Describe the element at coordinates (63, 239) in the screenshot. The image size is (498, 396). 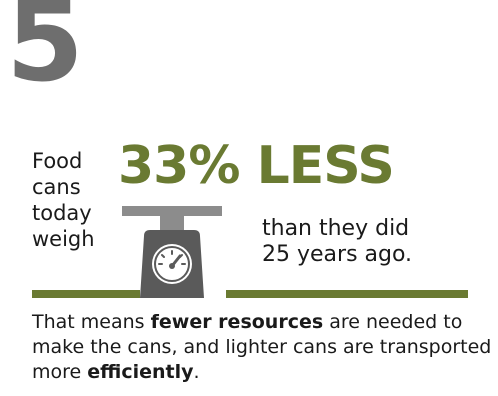
I see `lead-in-line: weigh` at that location.